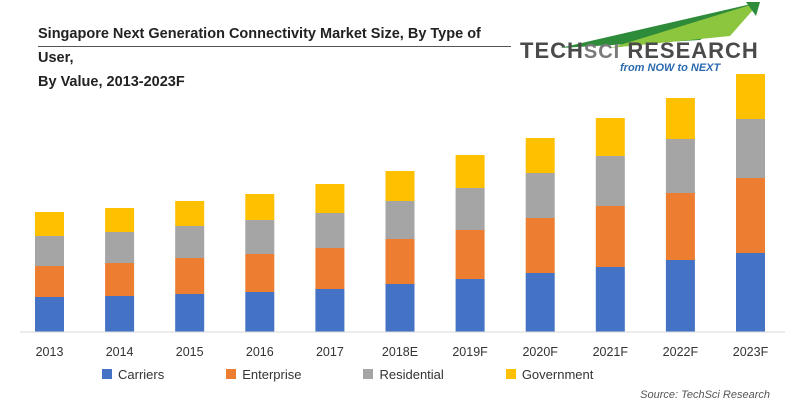 This screenshot has width=800, height=409. Describe the element at coordinates (330, 268) in the screenshot. I see `bar-enterprise-2017` at that location.